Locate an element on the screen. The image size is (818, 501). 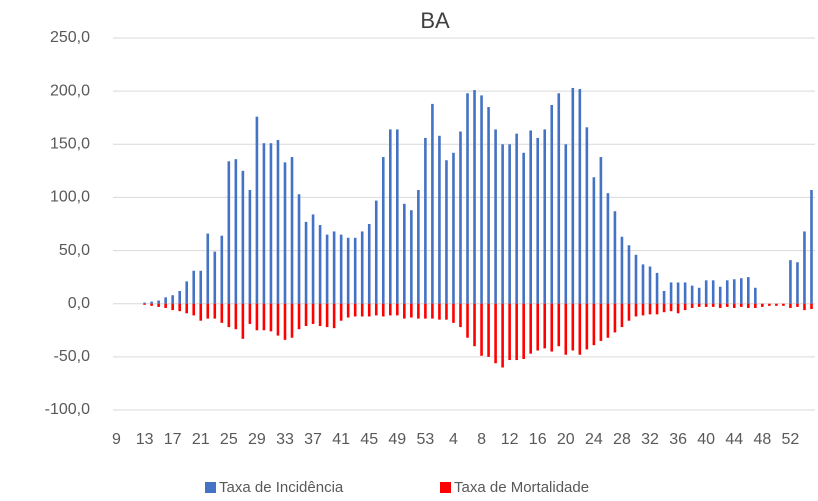
x-tick-label: 40 is located at coordinates (706, 439).